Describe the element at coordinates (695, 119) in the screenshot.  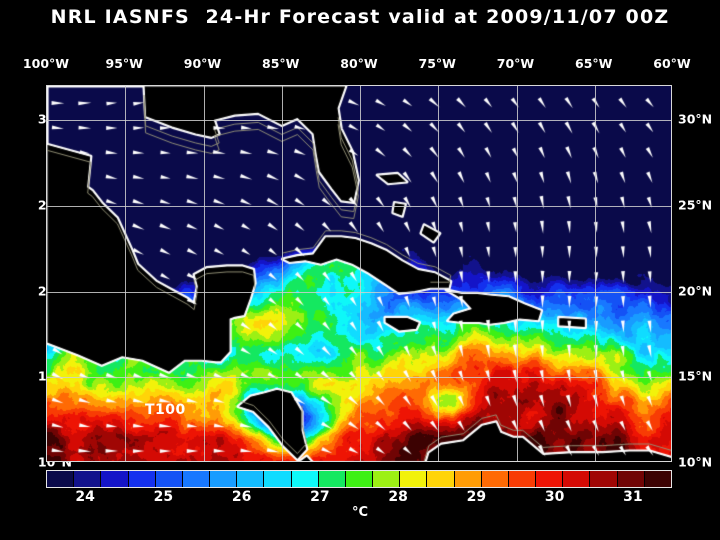
I see `lat-tick-0-right: 30°N` at that location.